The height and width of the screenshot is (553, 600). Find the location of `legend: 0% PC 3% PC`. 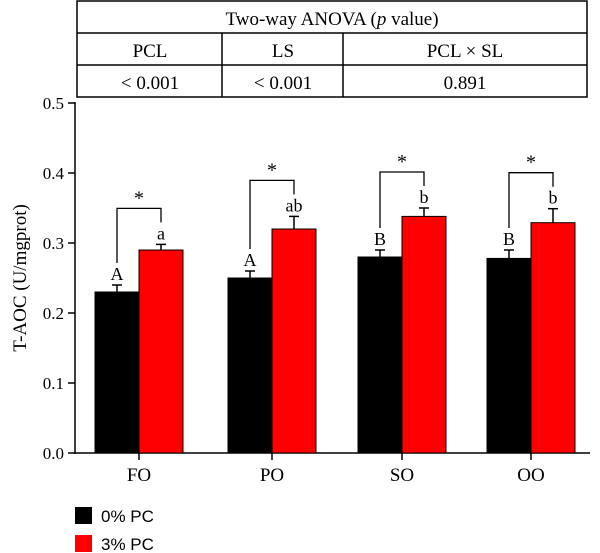

legend: 0% PC 3% PC is located at coordinates (114, 530).